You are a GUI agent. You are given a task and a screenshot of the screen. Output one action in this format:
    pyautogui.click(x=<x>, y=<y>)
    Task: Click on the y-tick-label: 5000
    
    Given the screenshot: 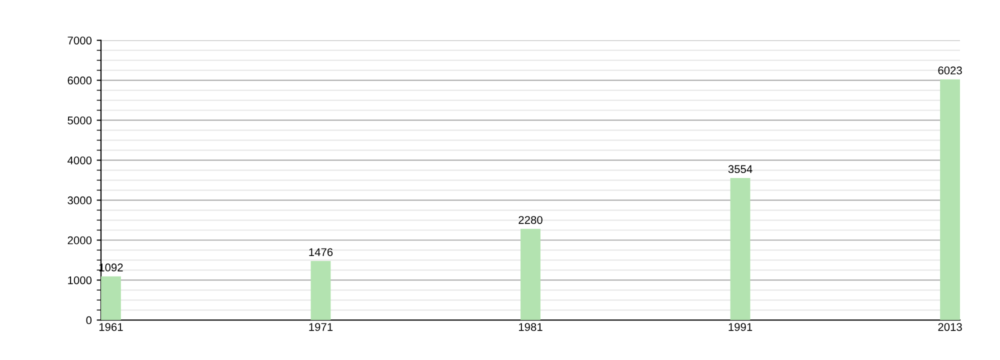 What is the action you would take?
    pyautogui.click(x=80, y=120)
    